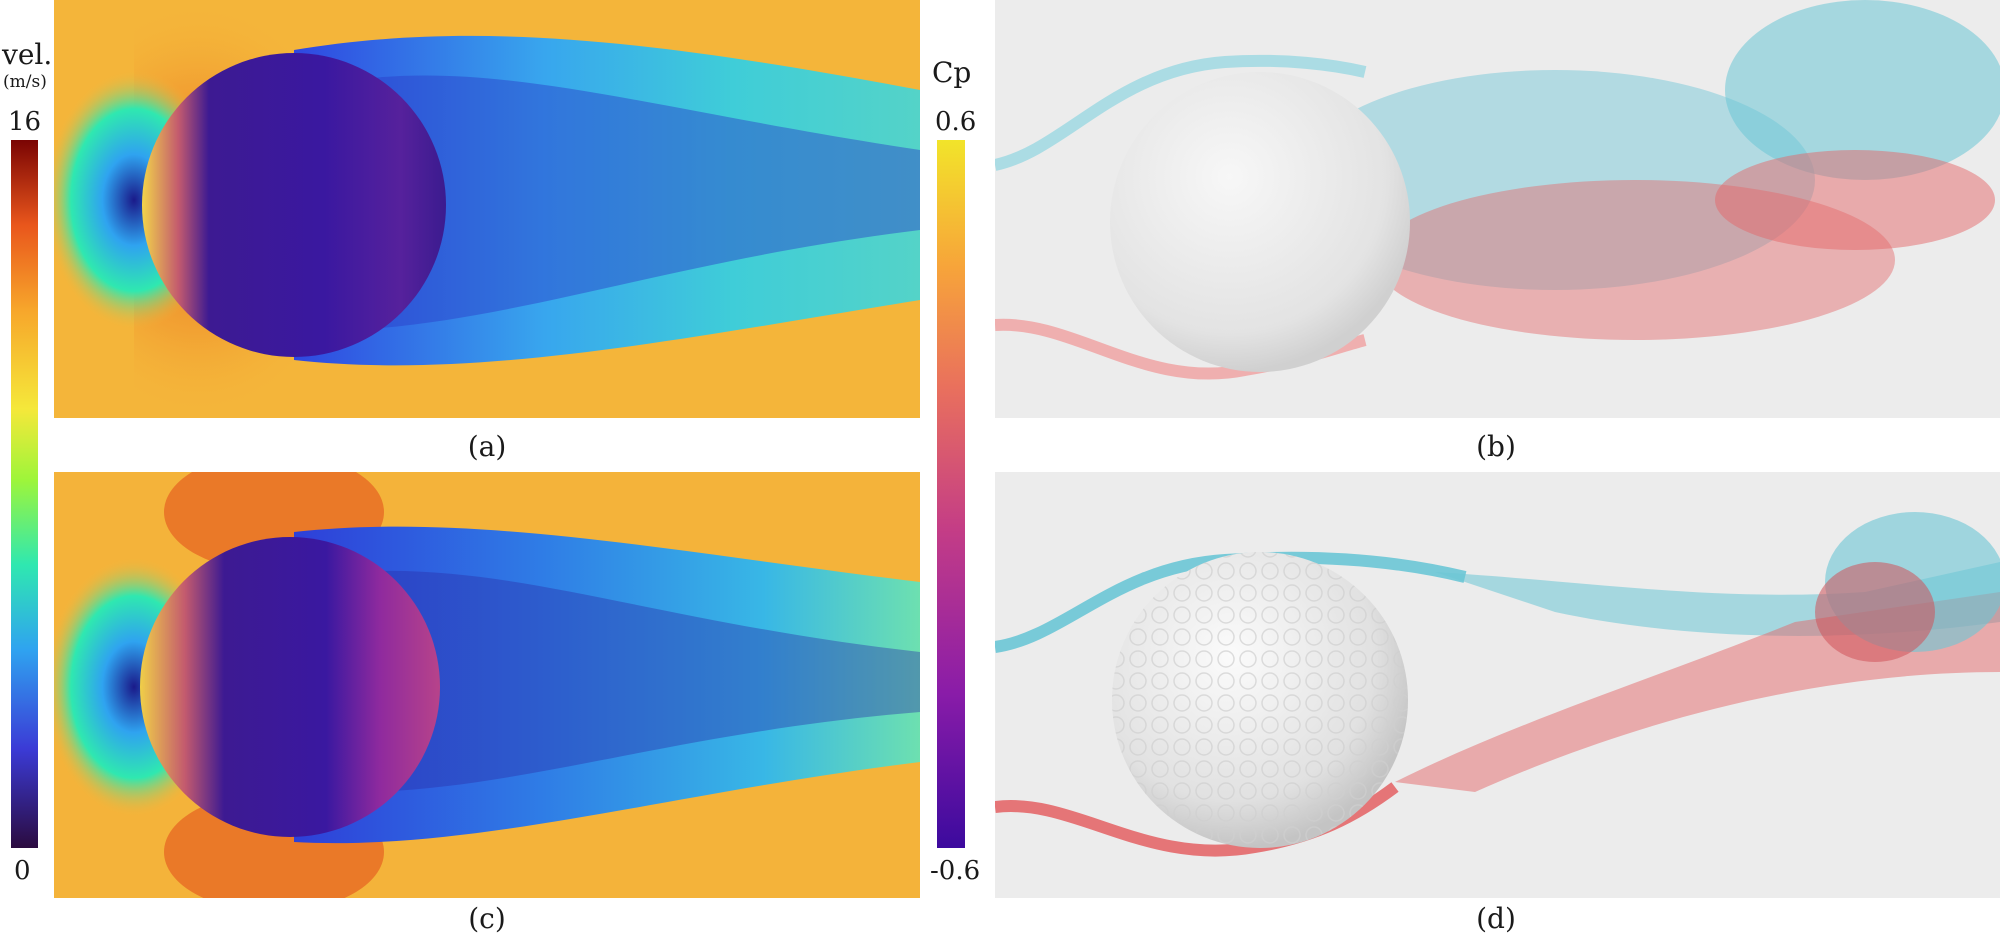 This screenshot has width=2000, height=941. Describe the element at coordinates (952, 72) in the screenshot. I see `pressure-colorbar-title: Cp` at that location.